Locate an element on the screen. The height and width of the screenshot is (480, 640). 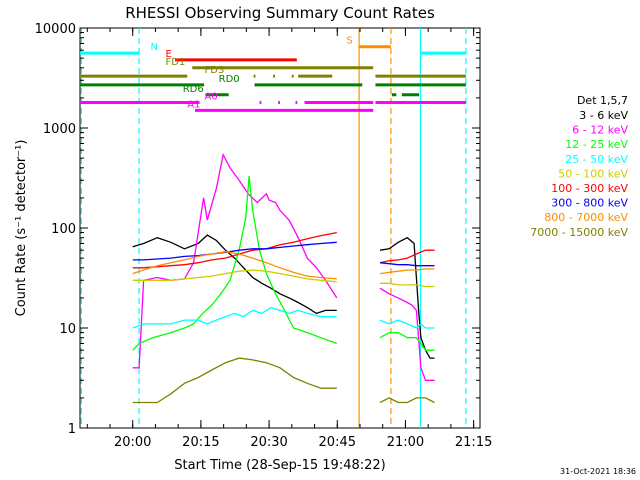
flag-e-label: E is located at coordinates (168, 54).